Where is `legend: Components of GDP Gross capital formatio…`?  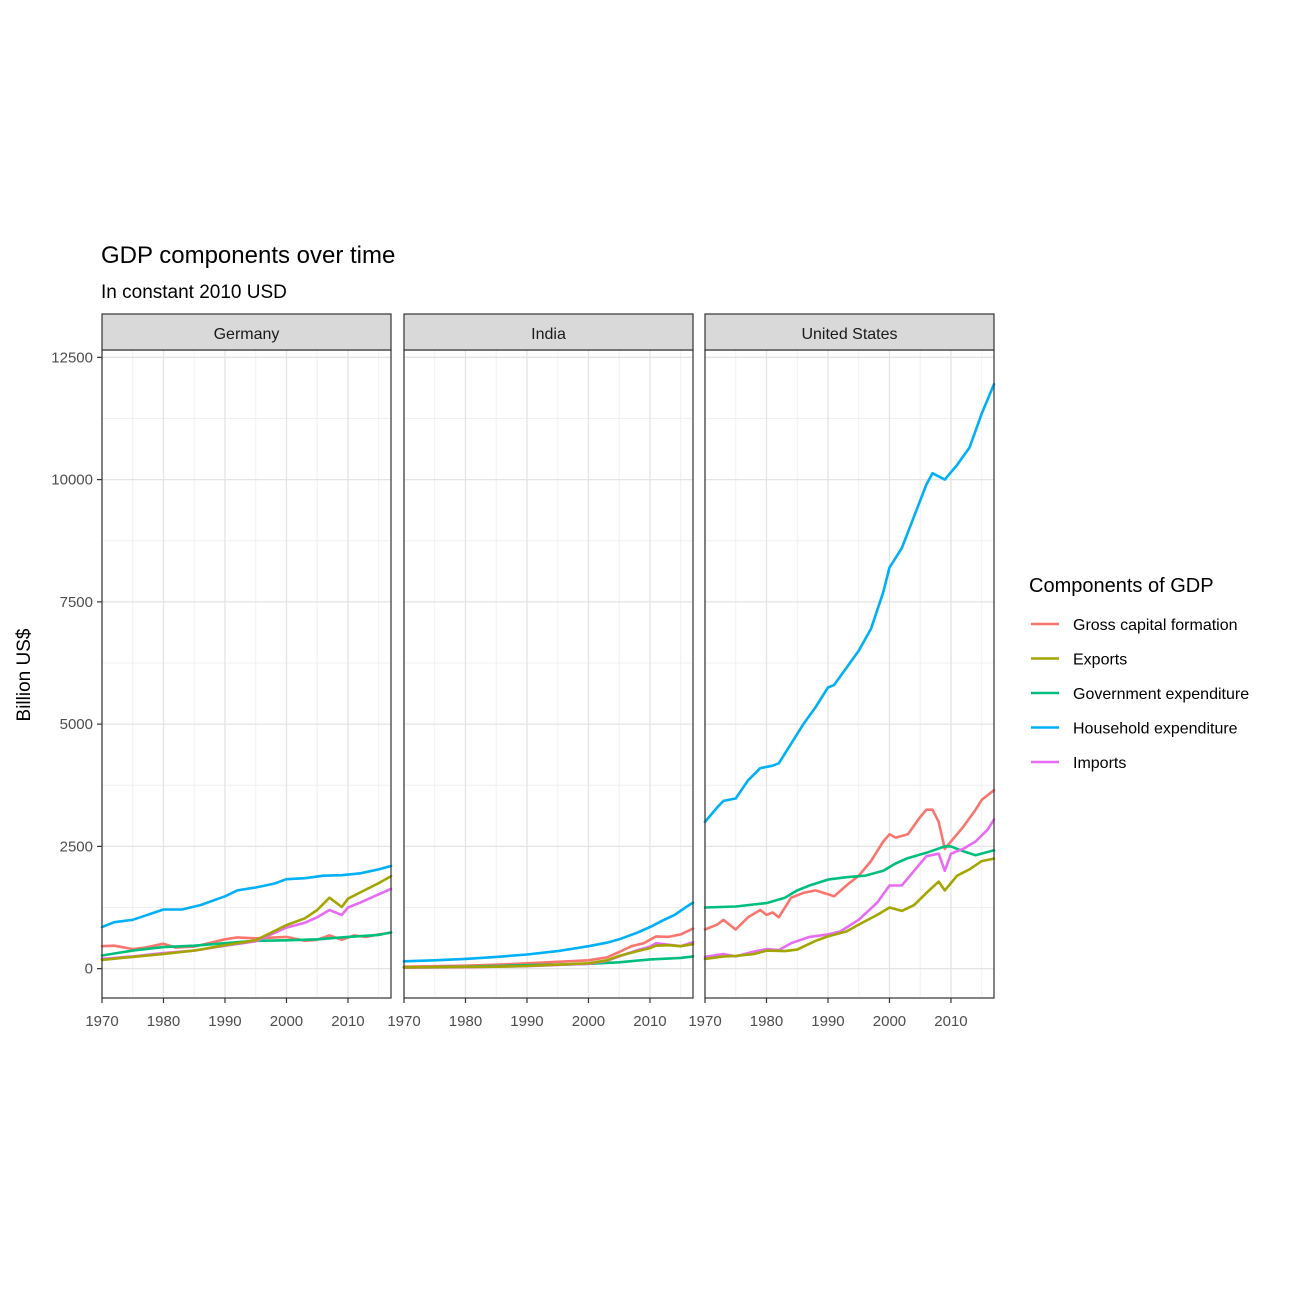 legend: Components of GDP Gross capital formatio… is located at coordinates (1139, 673).